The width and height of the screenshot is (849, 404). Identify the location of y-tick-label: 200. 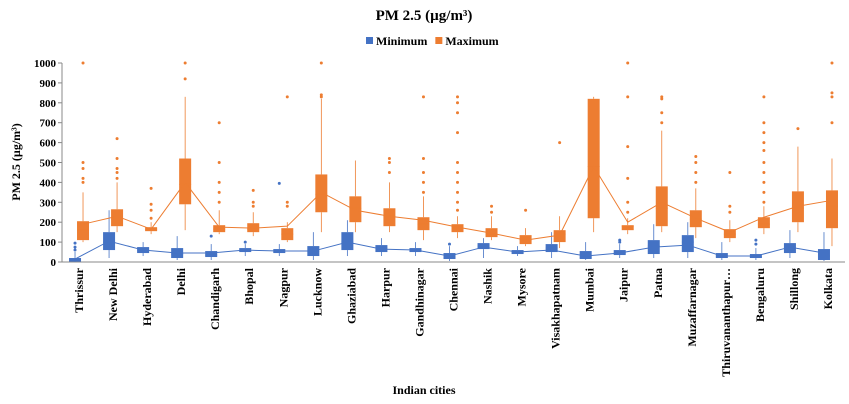
(48, 223).